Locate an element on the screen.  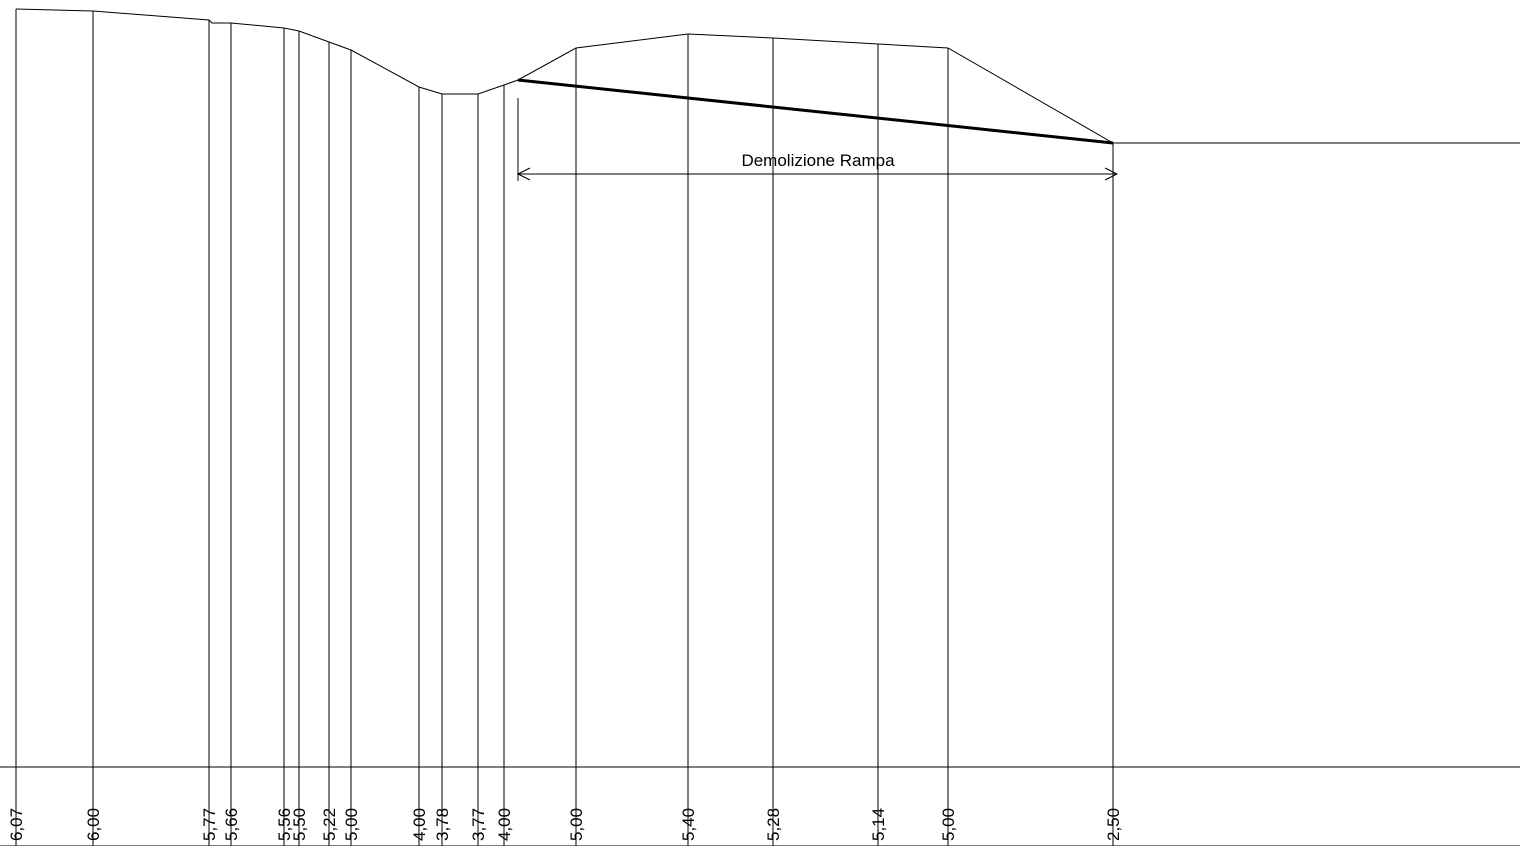
elevation-label: 5,40 is located at coordinates (688, 824).